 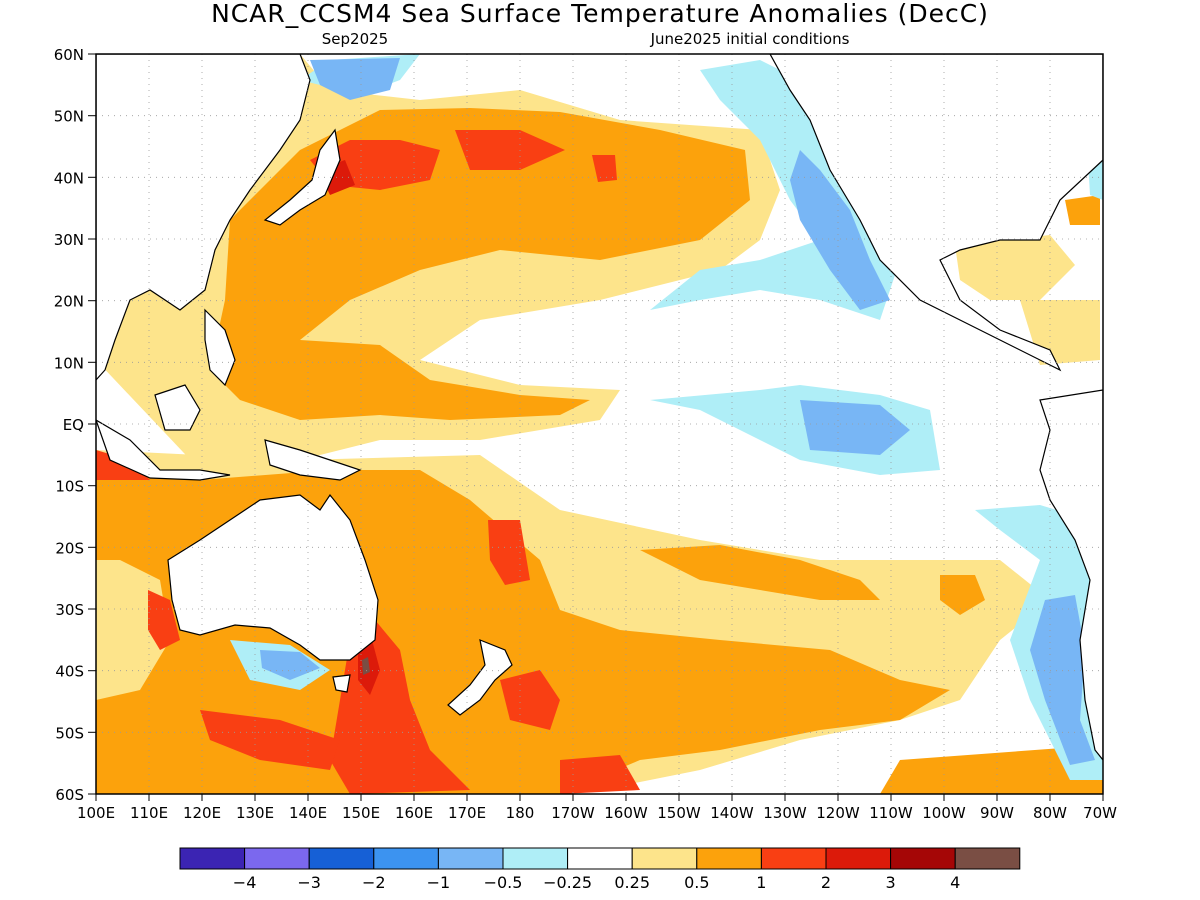 What do you see at coordinates (245, 882) in the screenshot?
I see `colorbar-label: −4` at bounding box center [245, 882].